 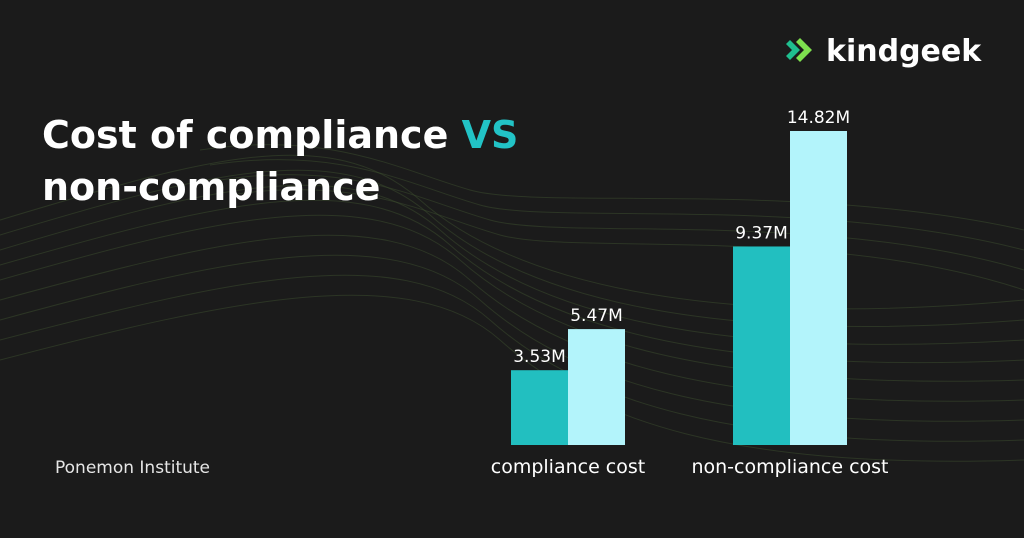 I want to click on logo: kindgeek, so click(x=884, y=51).